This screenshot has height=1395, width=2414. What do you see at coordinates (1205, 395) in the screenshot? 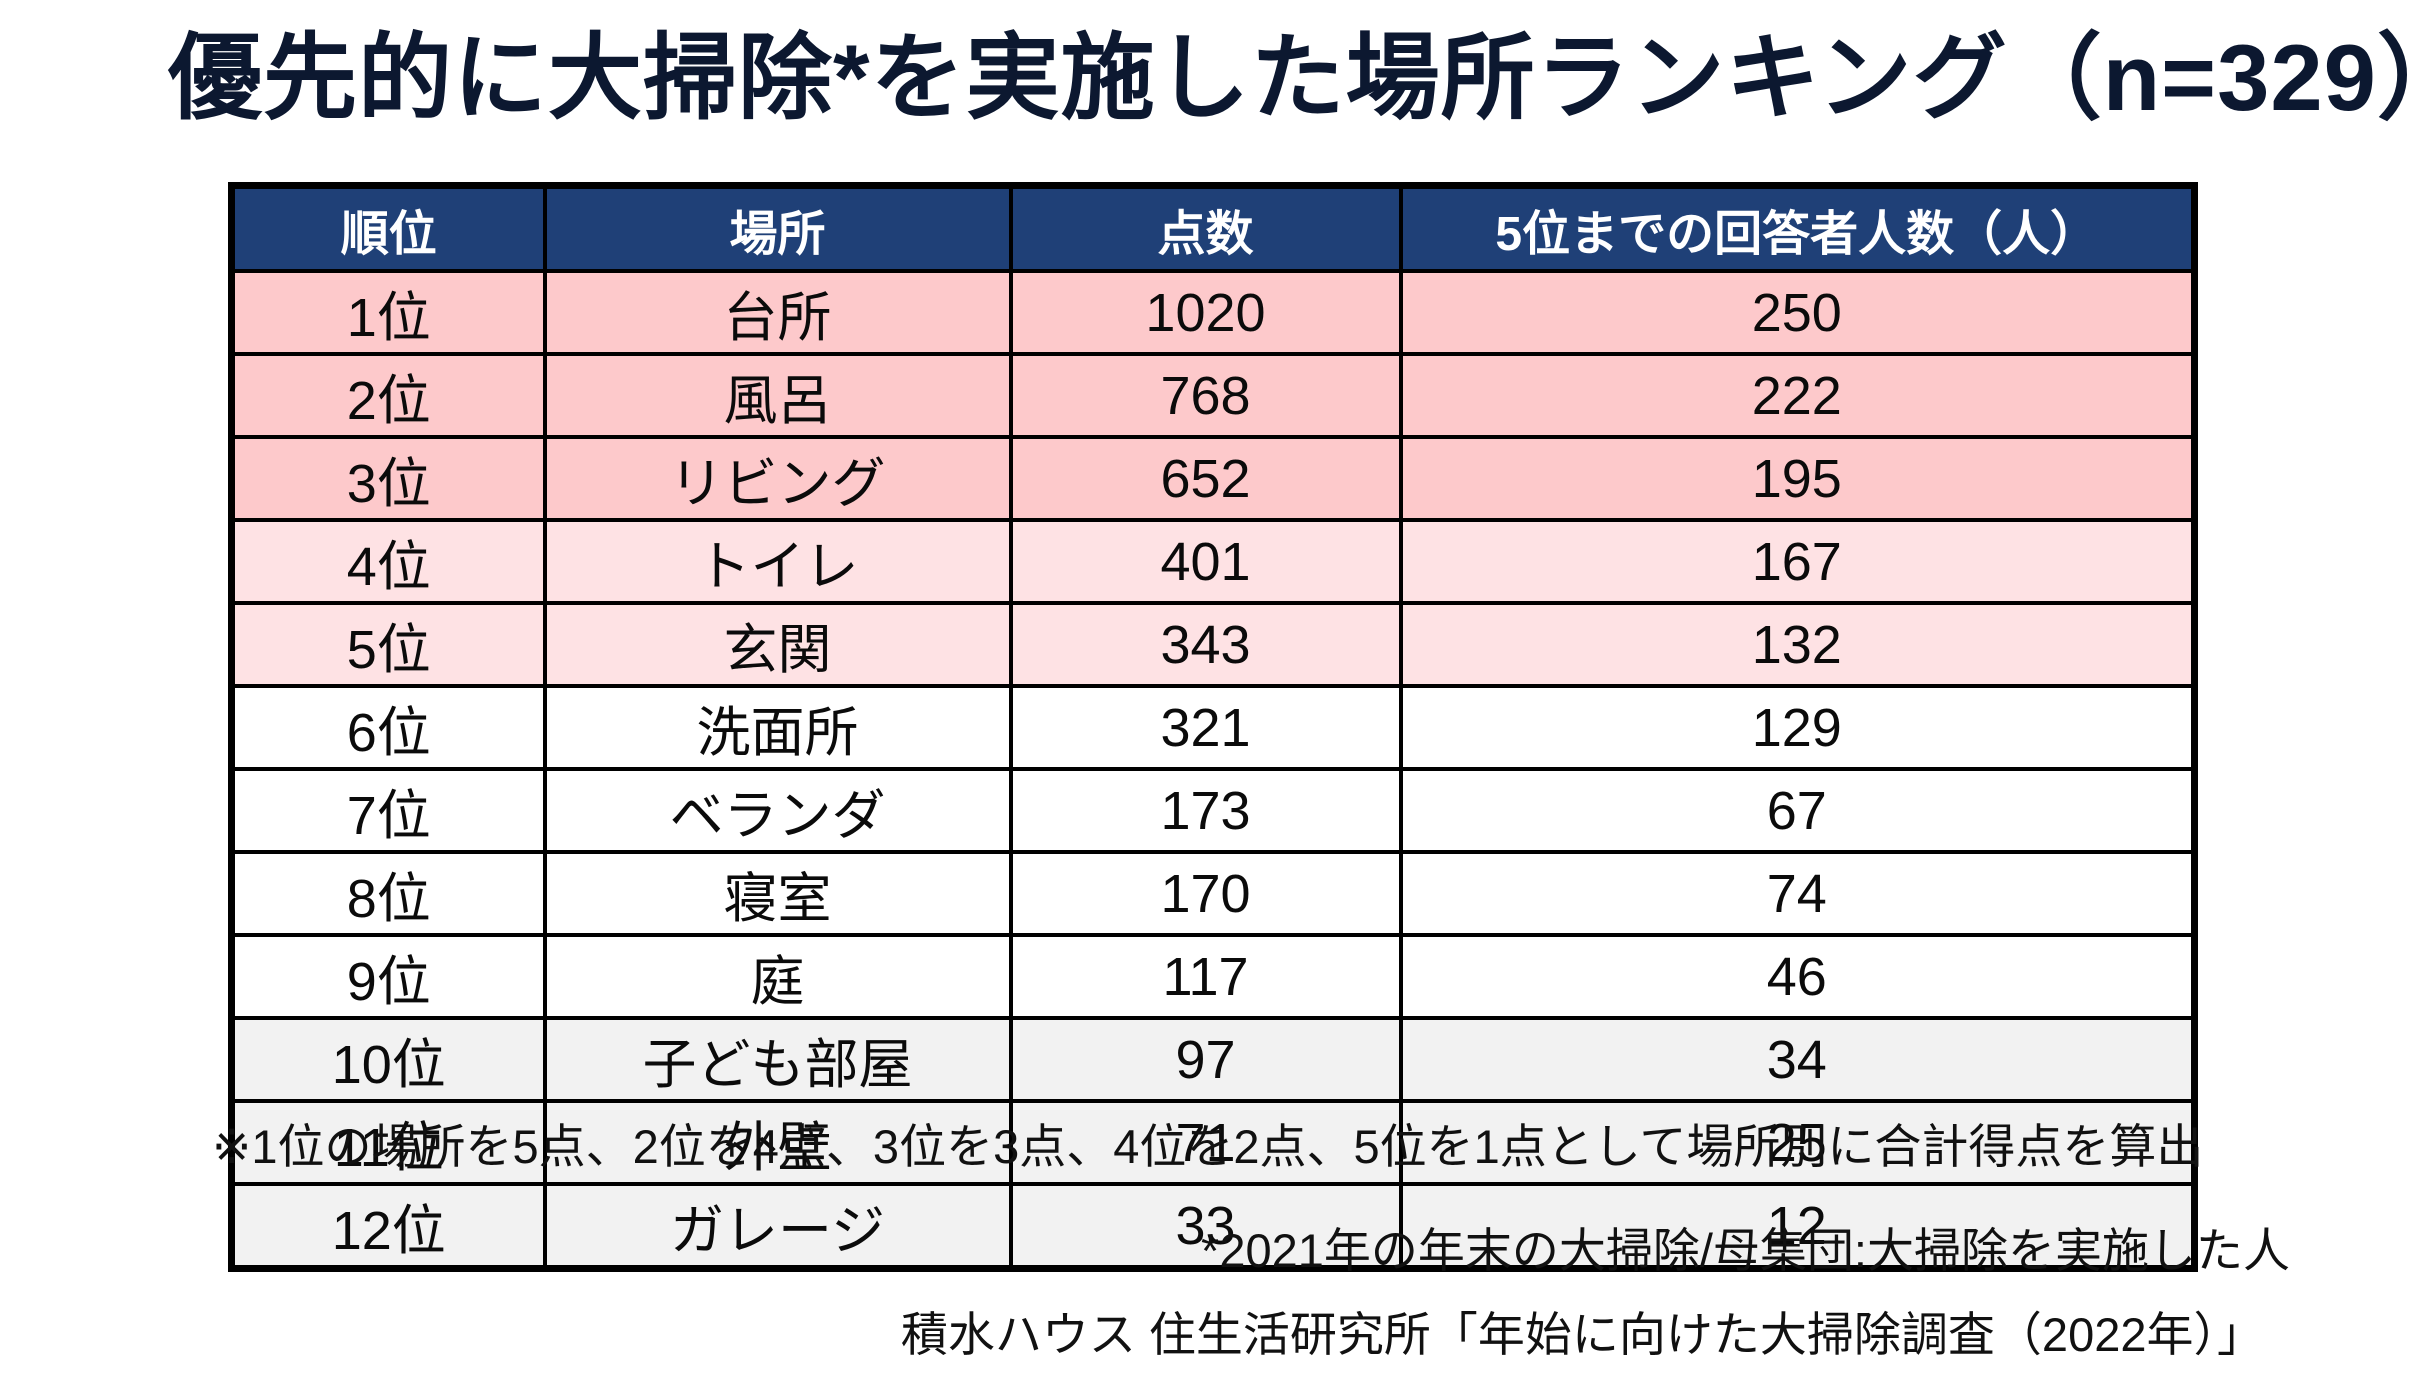
I see `score-cell: 768` at bounding box center [1205, 395].